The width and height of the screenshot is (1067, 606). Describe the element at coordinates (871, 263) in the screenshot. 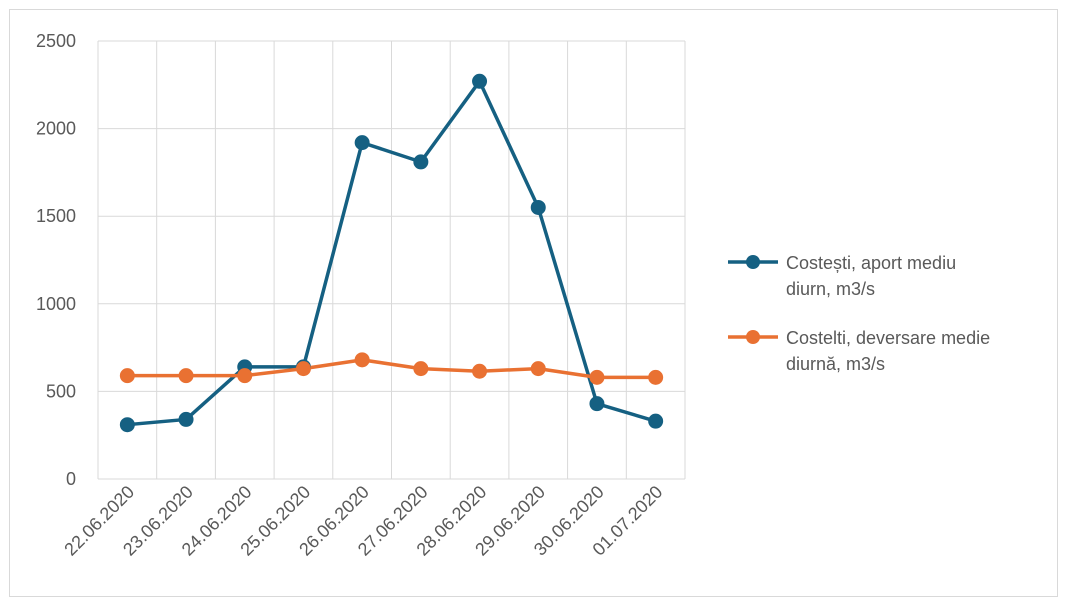

I see `legend-label: Costești, aport mediu` at that location.